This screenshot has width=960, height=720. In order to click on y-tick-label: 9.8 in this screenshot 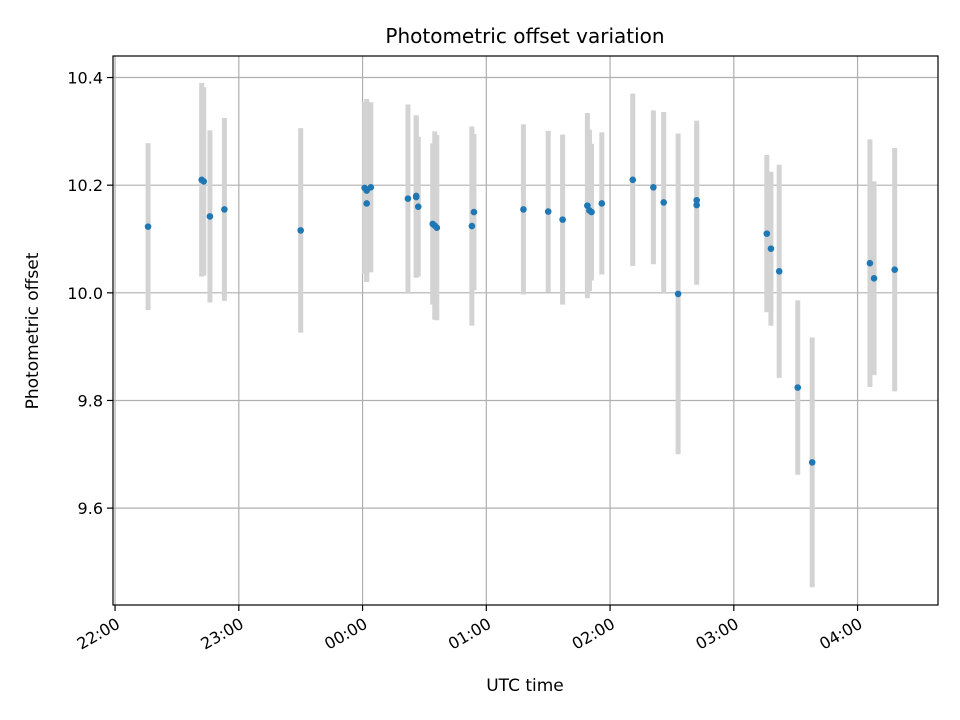, I will do `click(90, 400)`.